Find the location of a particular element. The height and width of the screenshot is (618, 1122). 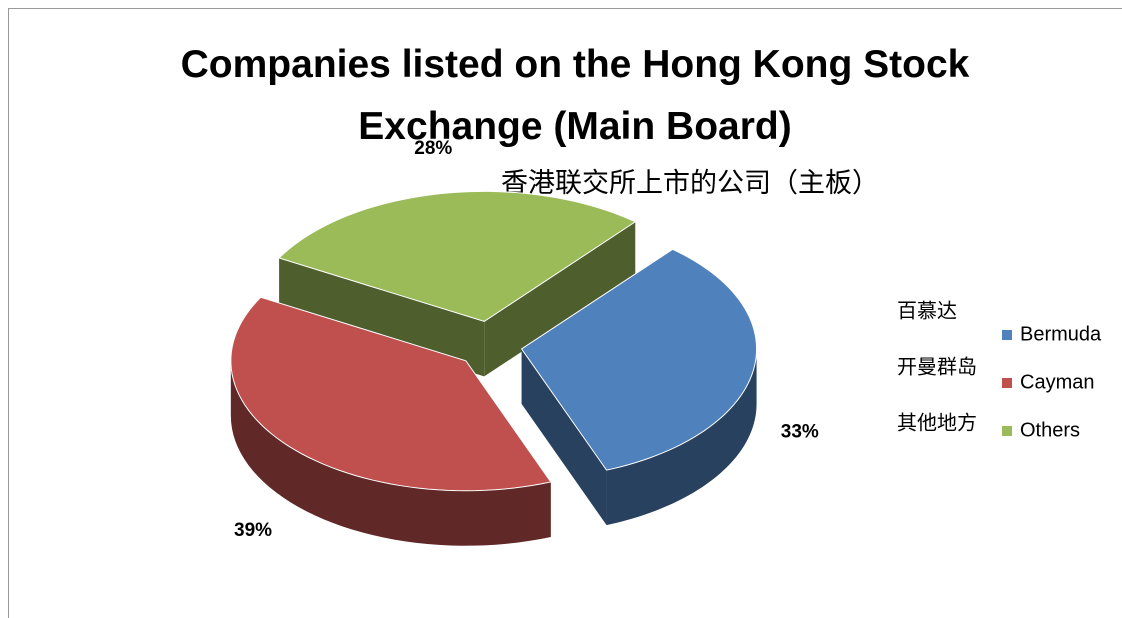

legend-annotation: 百慕达 is located at coordinates (927, 310).